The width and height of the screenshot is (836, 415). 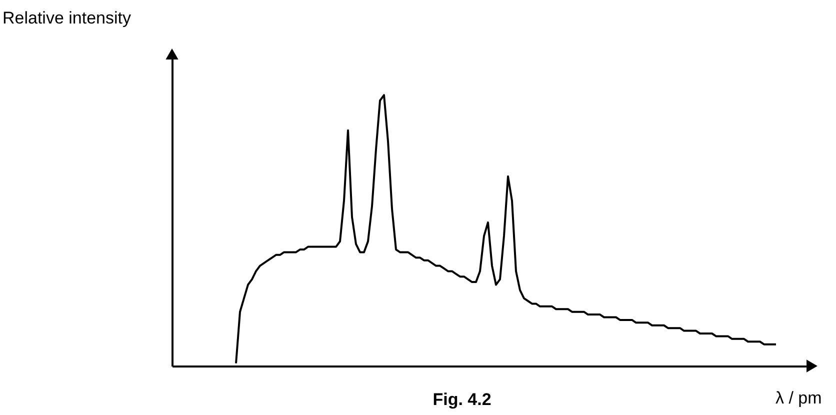 What do you see at coordinates (799, 398) in the screenshot?
I see `x-axis-title: λ / pm` at bounding box center [799, 398].